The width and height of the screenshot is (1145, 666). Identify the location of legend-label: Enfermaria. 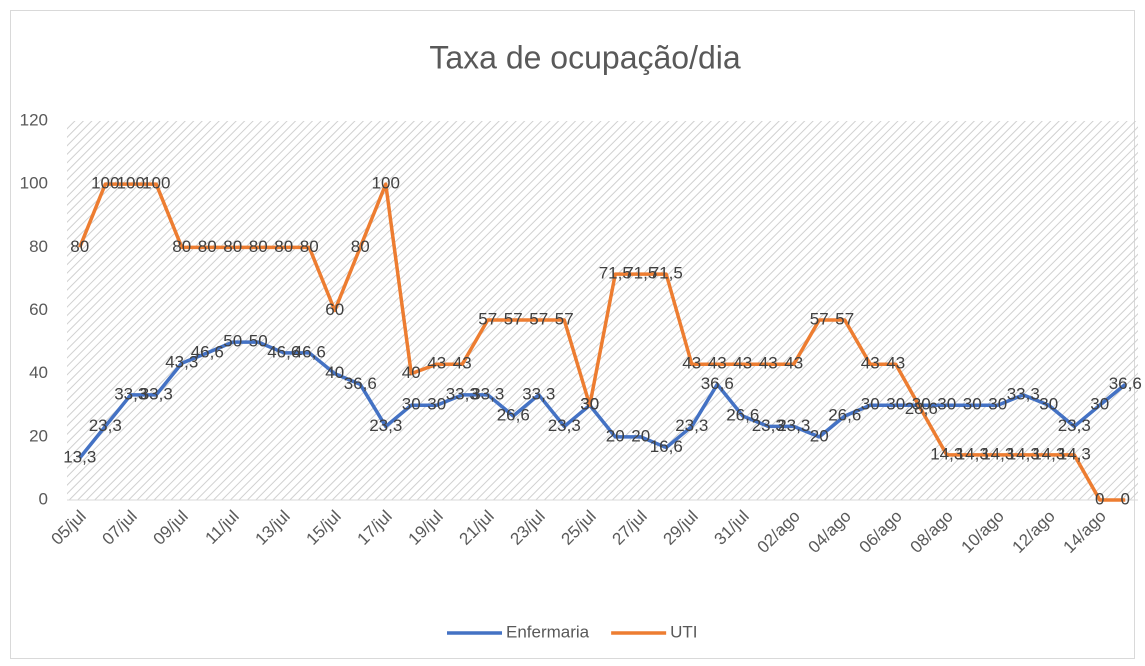
(548, 631).